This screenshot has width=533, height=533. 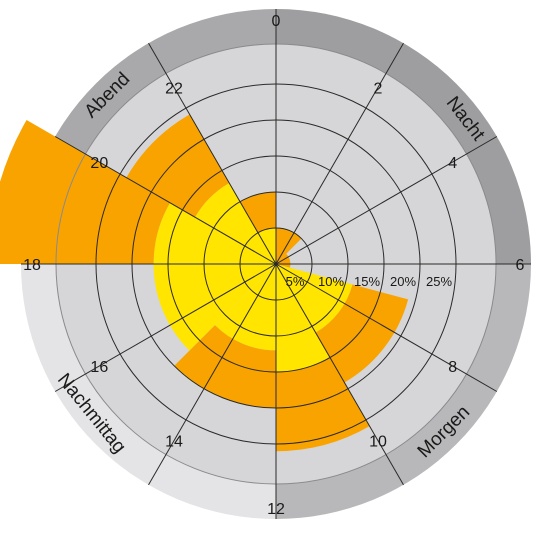 I want to click on hour-label-22: 22, so click(x=174, y=88).